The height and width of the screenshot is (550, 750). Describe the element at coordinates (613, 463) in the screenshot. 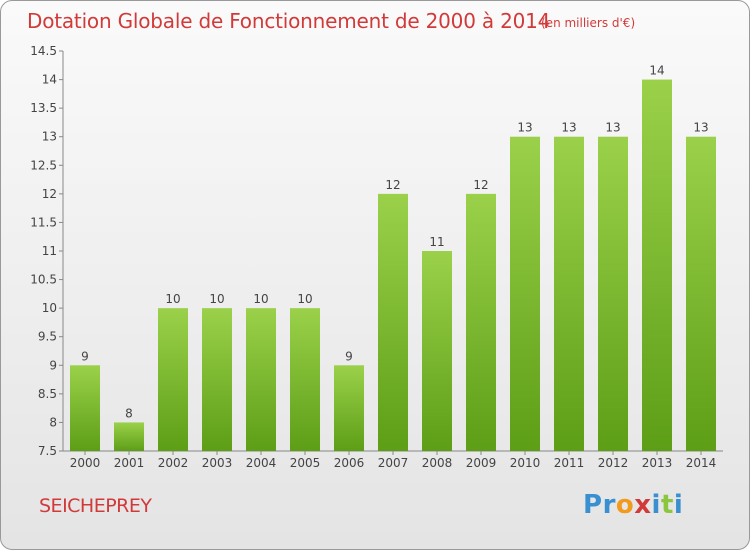

I see `x-tick-label: 2012` at that location.